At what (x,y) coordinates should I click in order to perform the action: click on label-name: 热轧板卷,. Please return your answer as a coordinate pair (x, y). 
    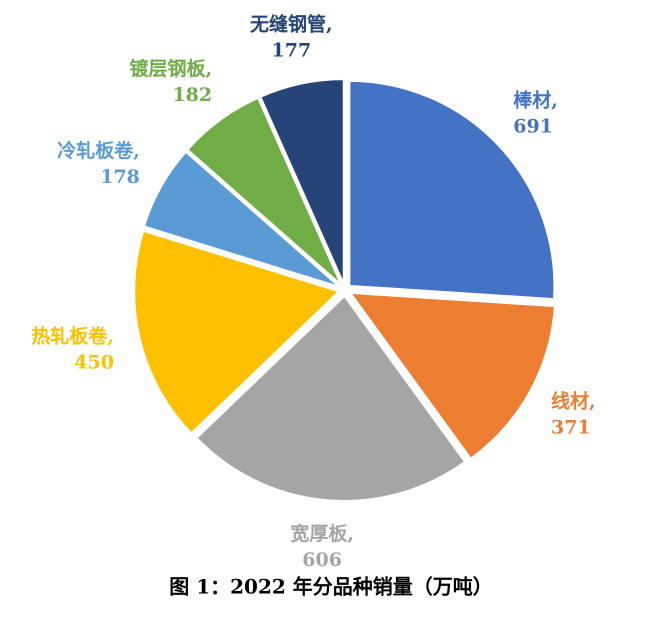
    Looking at the image, I should click on (72, 335).